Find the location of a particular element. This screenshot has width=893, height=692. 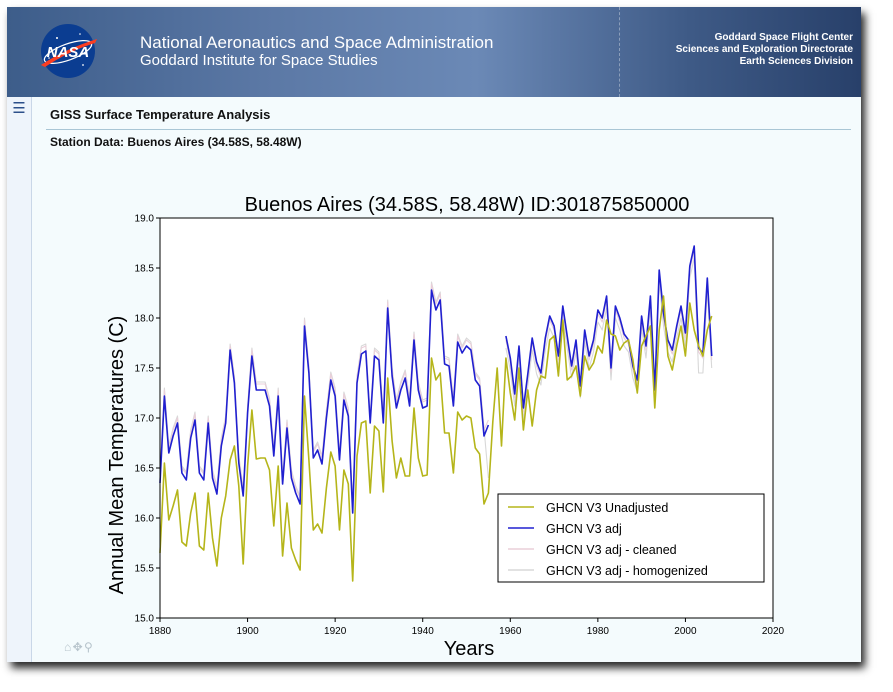

zoom-icon: ⚲ is located at coordinates (88, 647).